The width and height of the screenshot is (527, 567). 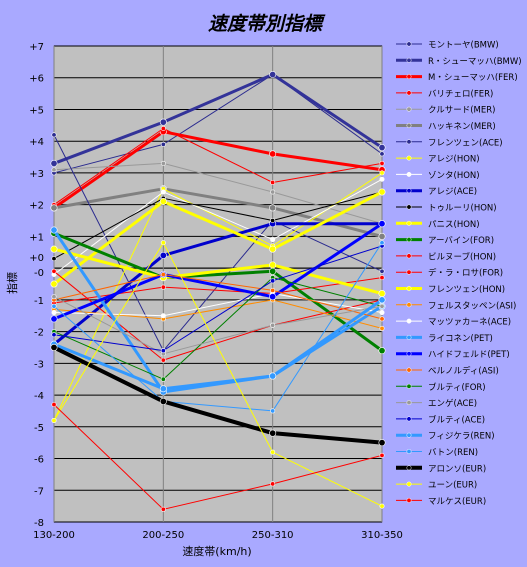 What do you see at coordinates (36, 174) in the screenshot?
I see `y-tick-label: +3` at bounding box center [36, 174].